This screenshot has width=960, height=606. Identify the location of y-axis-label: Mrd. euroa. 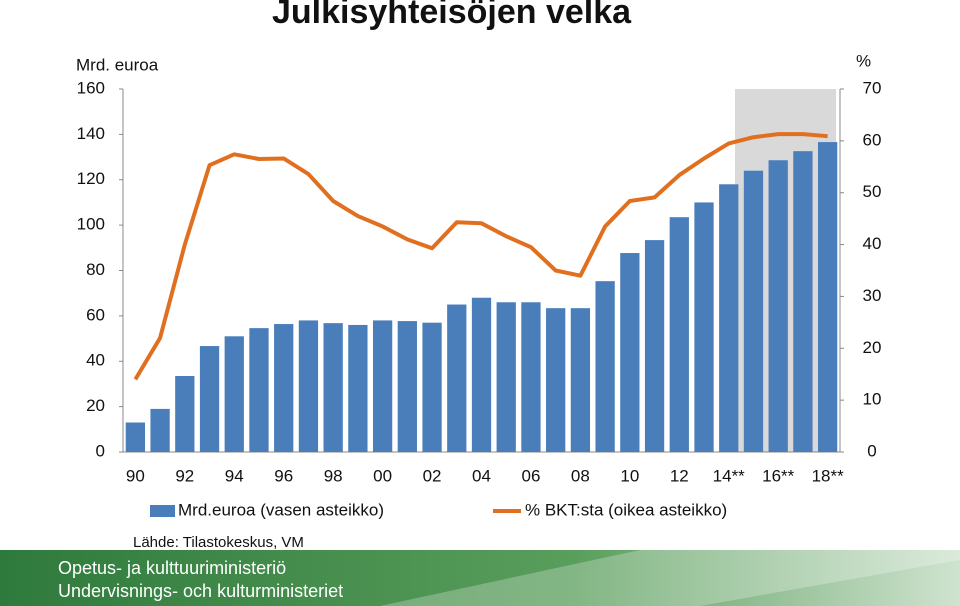
(117, 64).